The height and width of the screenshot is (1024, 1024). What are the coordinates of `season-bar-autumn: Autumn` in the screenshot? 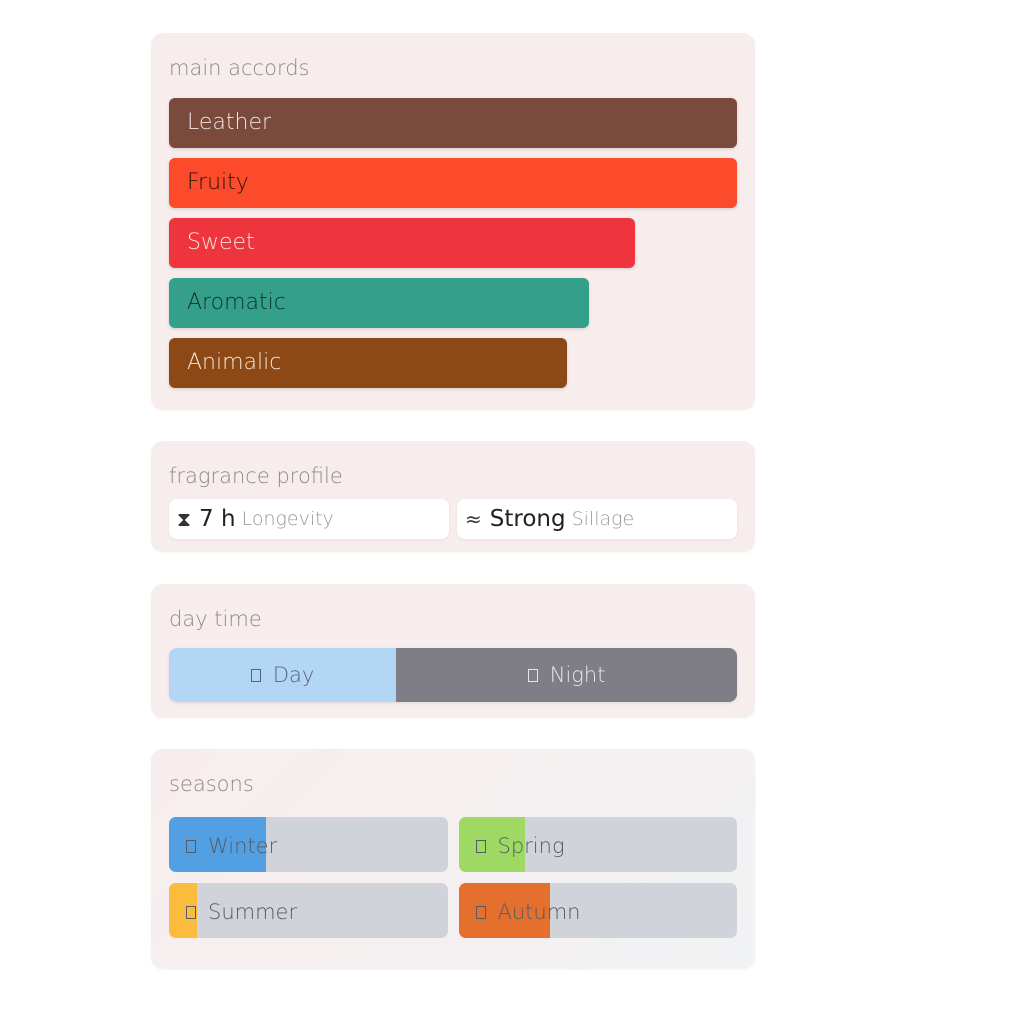 It's located at (597, 910).